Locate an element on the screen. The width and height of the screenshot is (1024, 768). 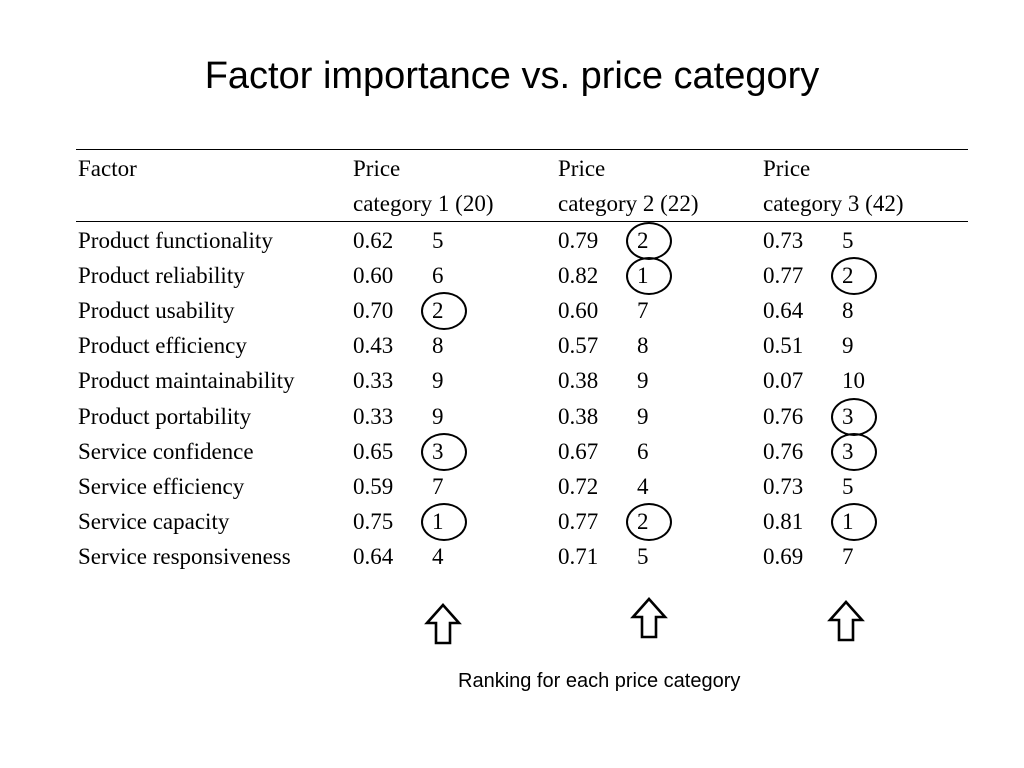
importance-value: 0.43 is located at coordinates (373, 345).